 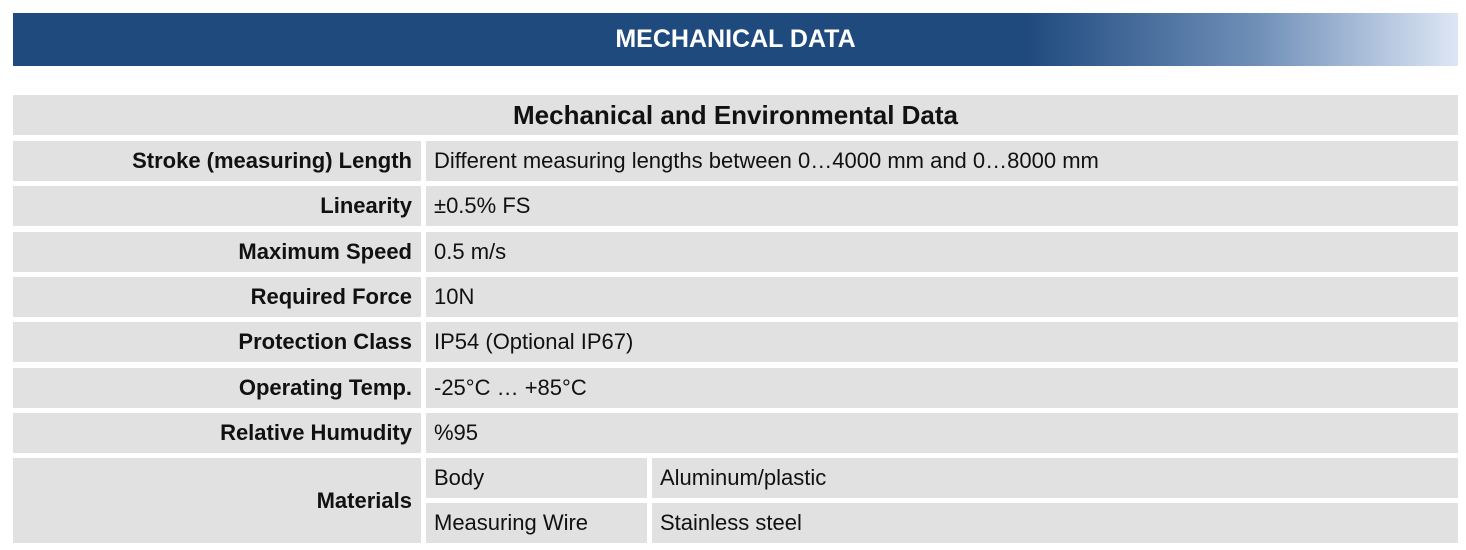 I want to click on row-label: Protection Class, so click(x=217, y=342).